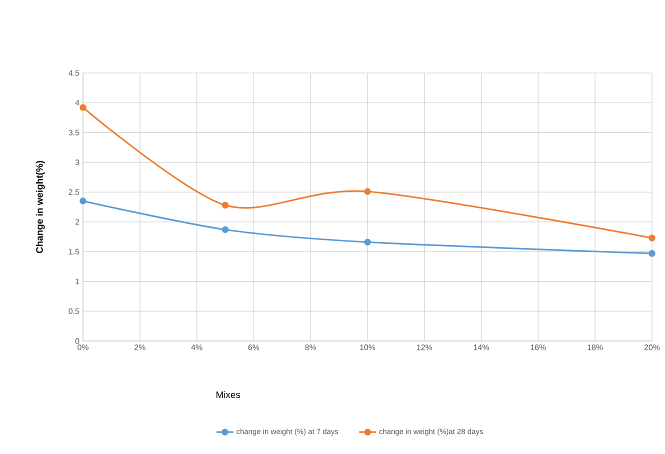  What do you see at coordinates (40, 207) in the screenshot?
I see `y-axis-title: Change in weight(%)` at bounding box center [40, 207].